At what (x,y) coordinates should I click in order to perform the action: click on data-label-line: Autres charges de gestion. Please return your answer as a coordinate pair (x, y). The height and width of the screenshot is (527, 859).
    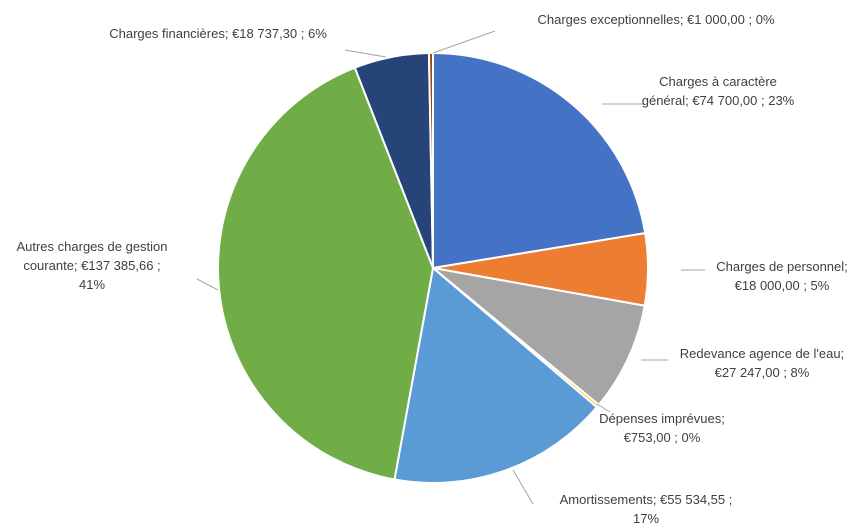
    Looking at the image, I should click on (91, 246).